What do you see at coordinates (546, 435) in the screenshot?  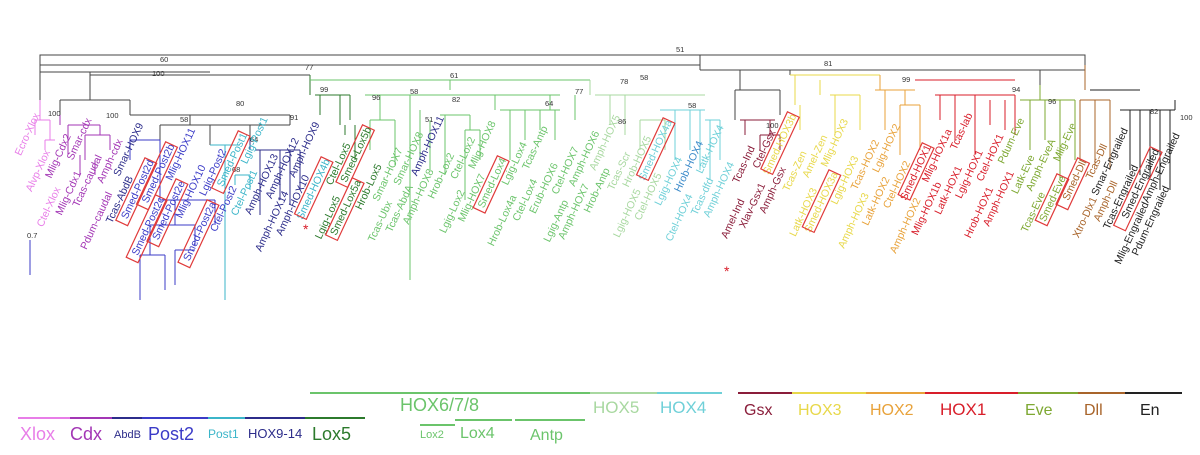 I see `group-label: Antp` at bounding box center [546, 435].